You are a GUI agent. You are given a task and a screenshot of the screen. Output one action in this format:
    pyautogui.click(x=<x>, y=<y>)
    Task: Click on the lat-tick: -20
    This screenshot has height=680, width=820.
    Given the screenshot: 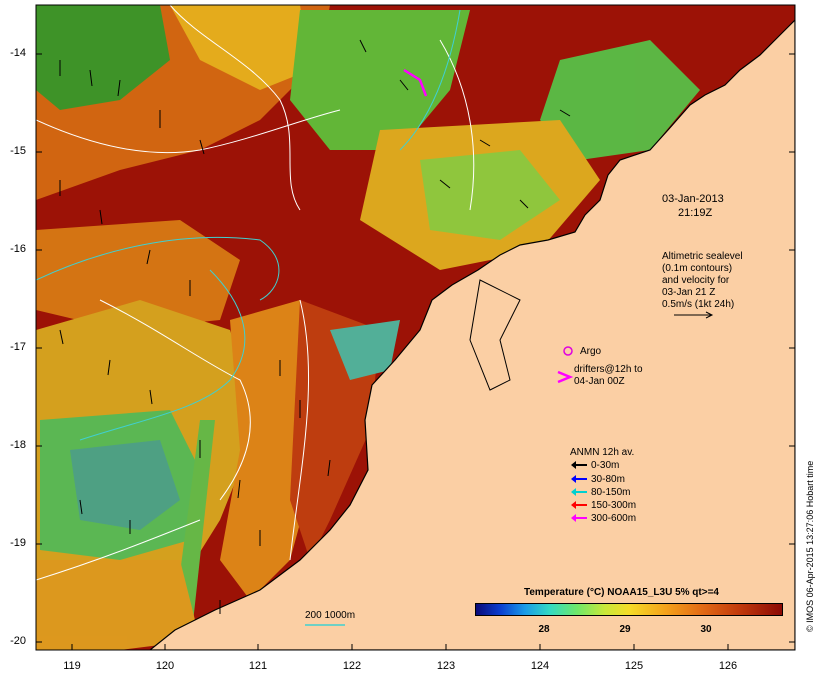 What is the action you would take?
    pyautogui.click(x=18, y=641)
    